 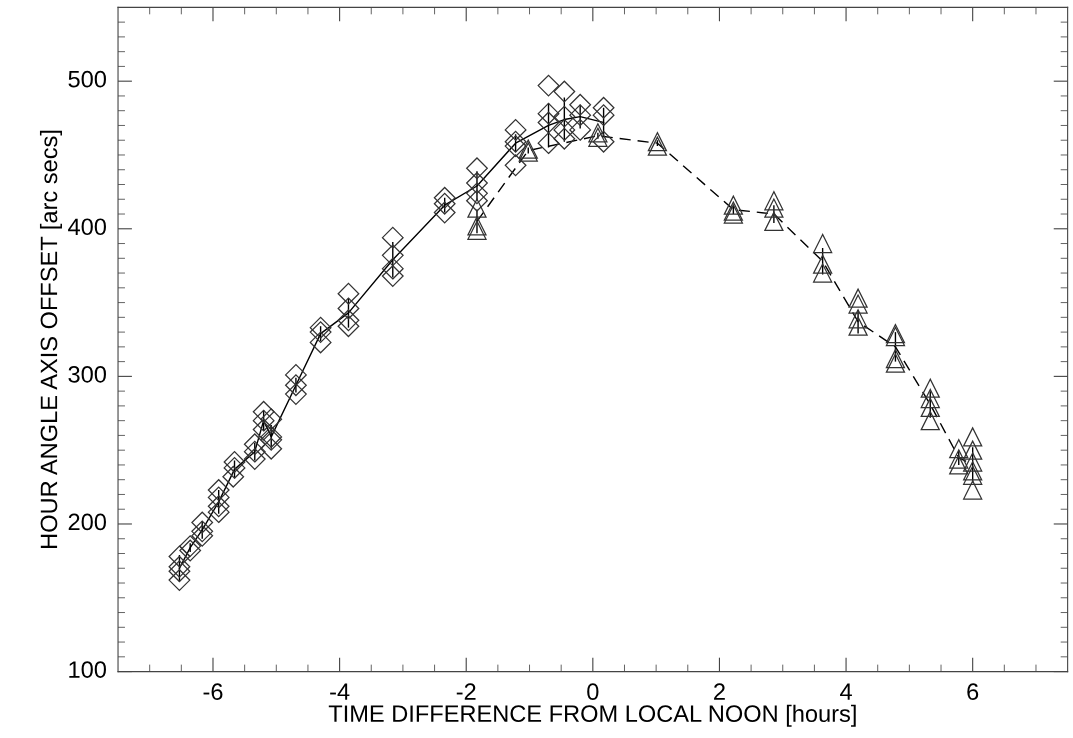 What do you see at coordinates (87, 227) in the screenshot?
I see `y-tick-label: 400` at bounding box center [87, 227].